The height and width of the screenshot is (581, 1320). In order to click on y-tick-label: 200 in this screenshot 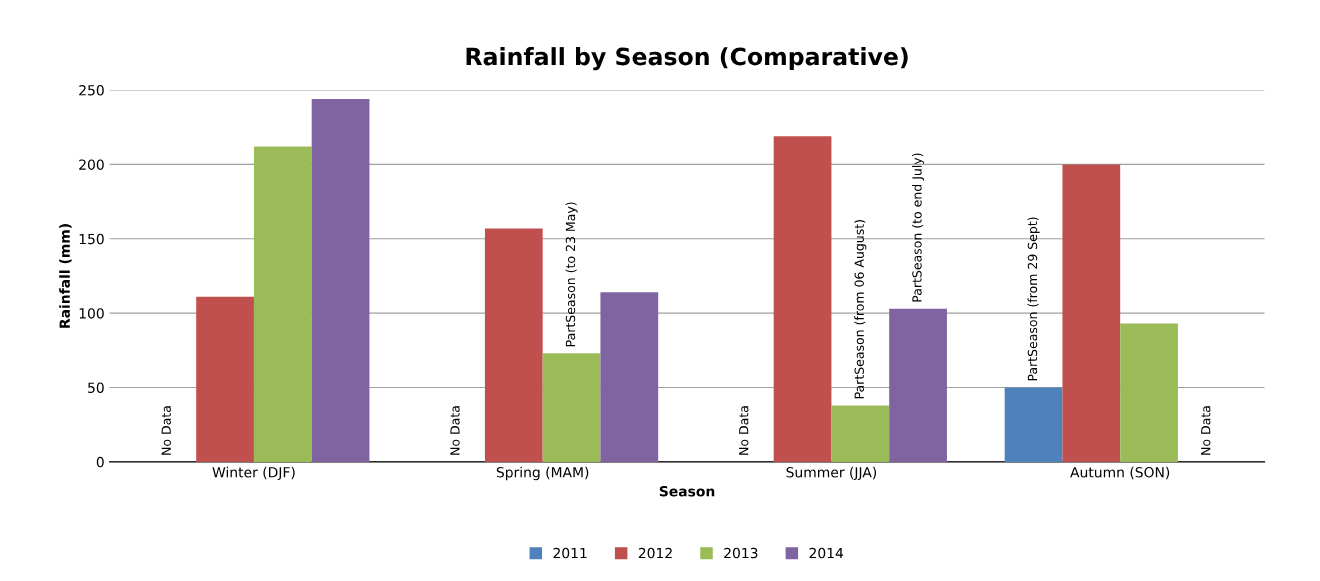, I will do `click(91, 164)`.